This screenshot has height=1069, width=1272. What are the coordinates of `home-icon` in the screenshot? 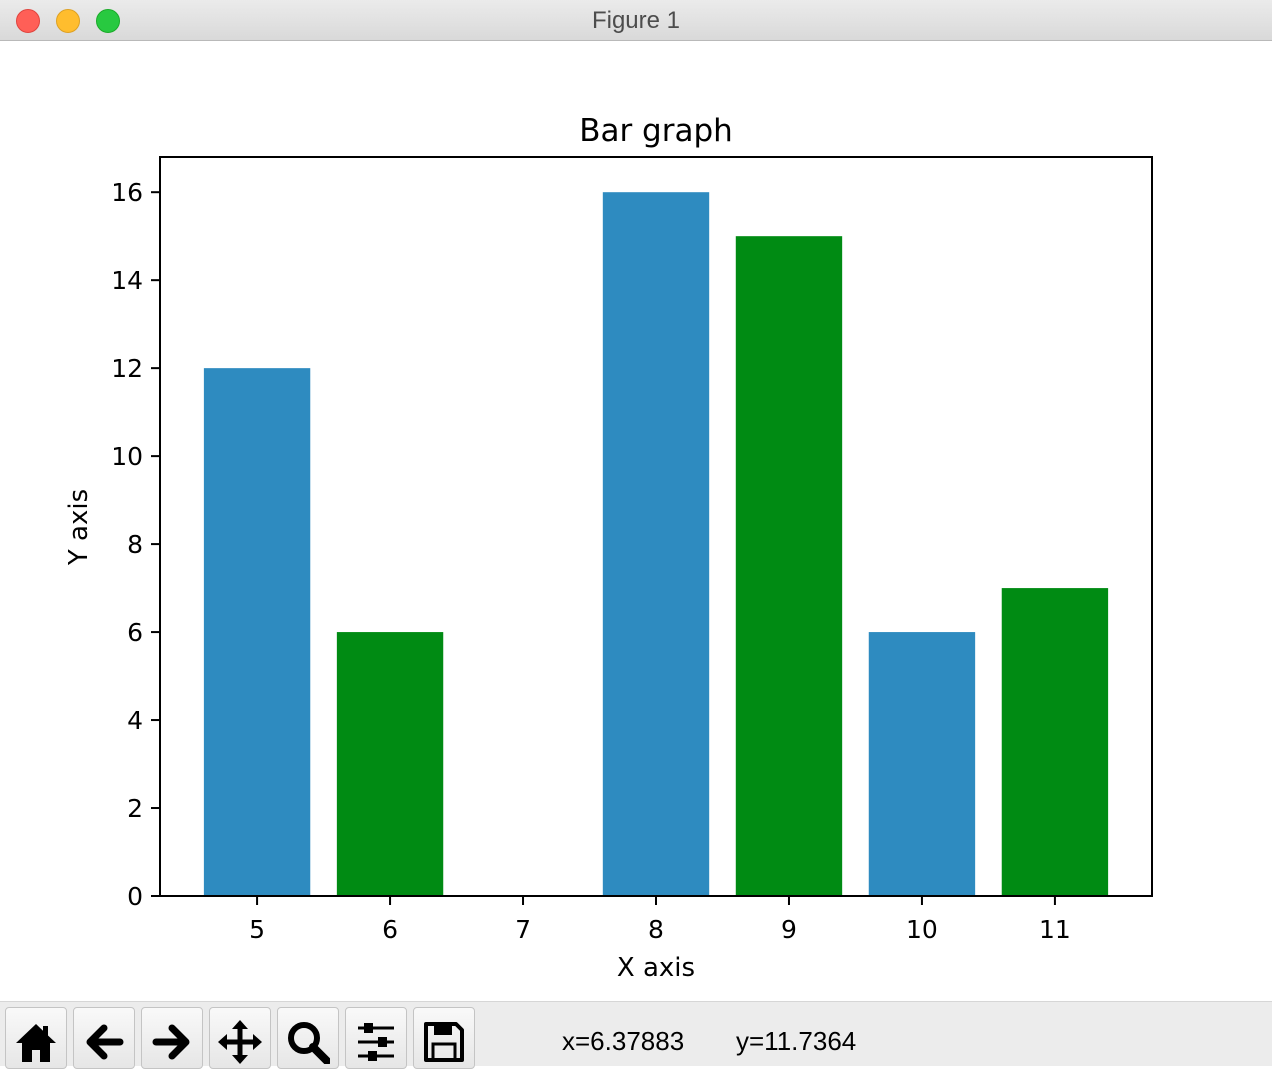 It's located at (36, 1043).